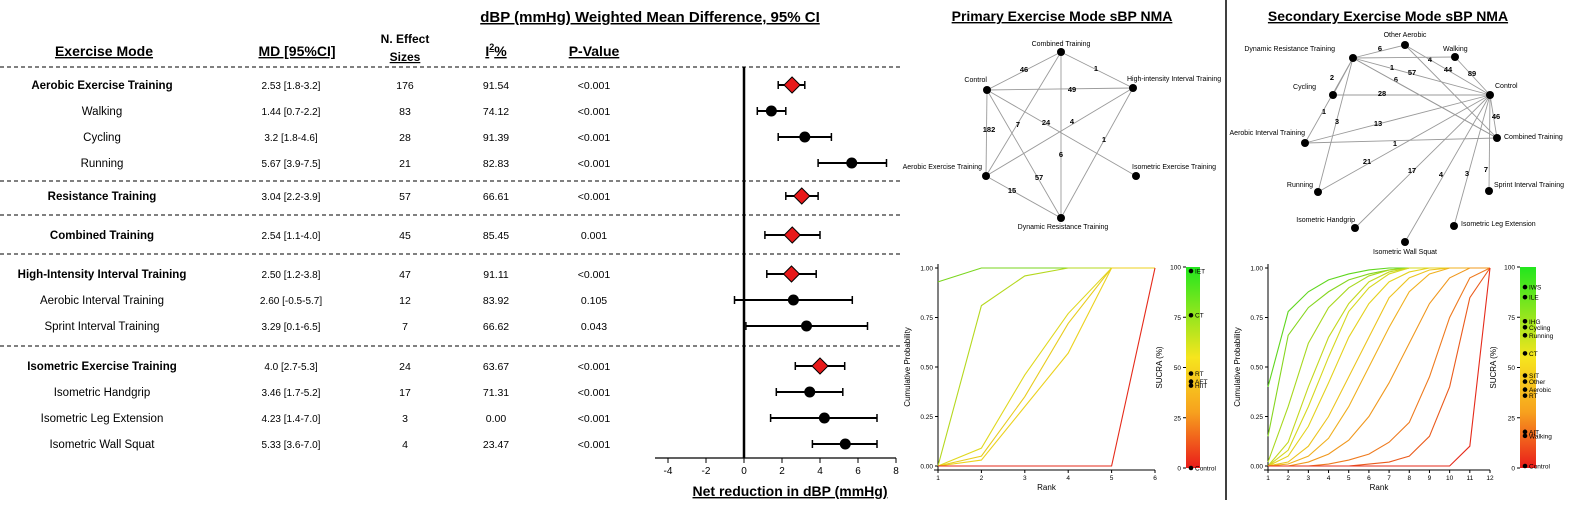 The height and width of the screenshot is (518, 1593). Describe the element at coordinates (405, 367) in the screenshot. I see `row-n: 24` at that location.